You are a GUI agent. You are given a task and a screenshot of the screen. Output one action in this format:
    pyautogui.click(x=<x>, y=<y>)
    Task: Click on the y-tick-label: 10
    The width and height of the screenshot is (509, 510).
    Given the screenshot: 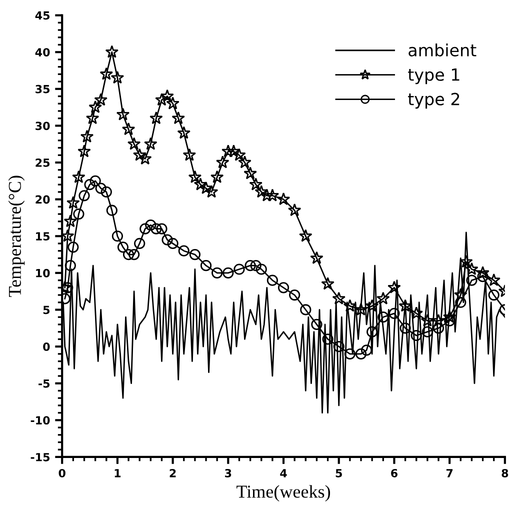 What is the action you would take?
    pyautogui.click(x=43, y=273)
    